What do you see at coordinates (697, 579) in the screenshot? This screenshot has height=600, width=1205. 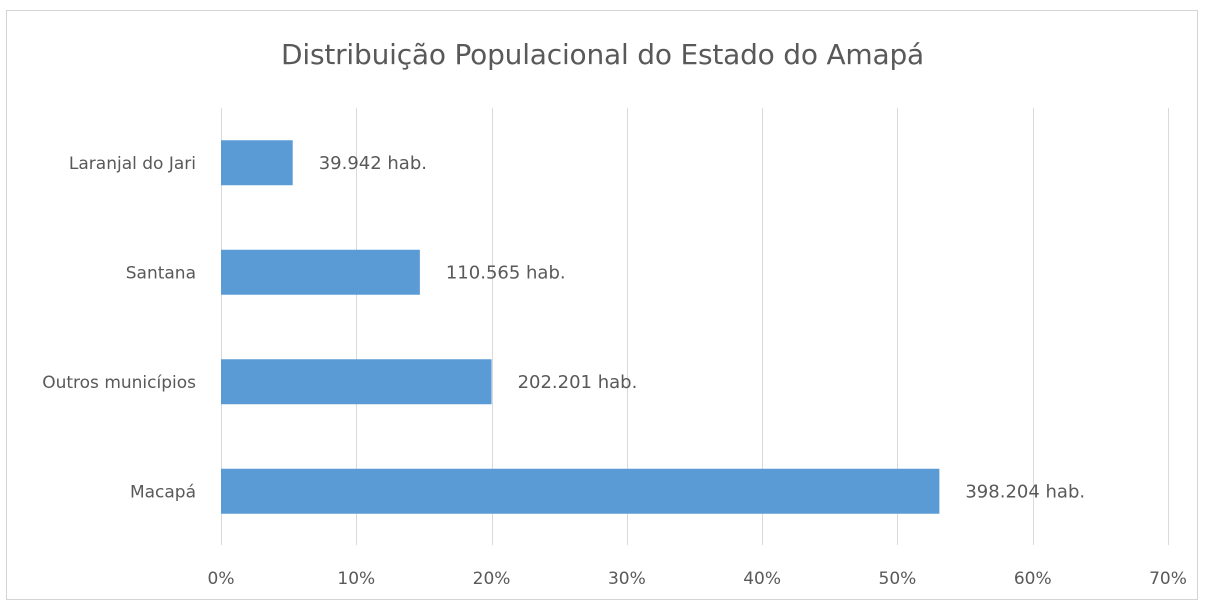 I see `x-tick-labels: 0% 10% 20% 30% 40% 50% 60% 70%` at bounding box center [697, 579].